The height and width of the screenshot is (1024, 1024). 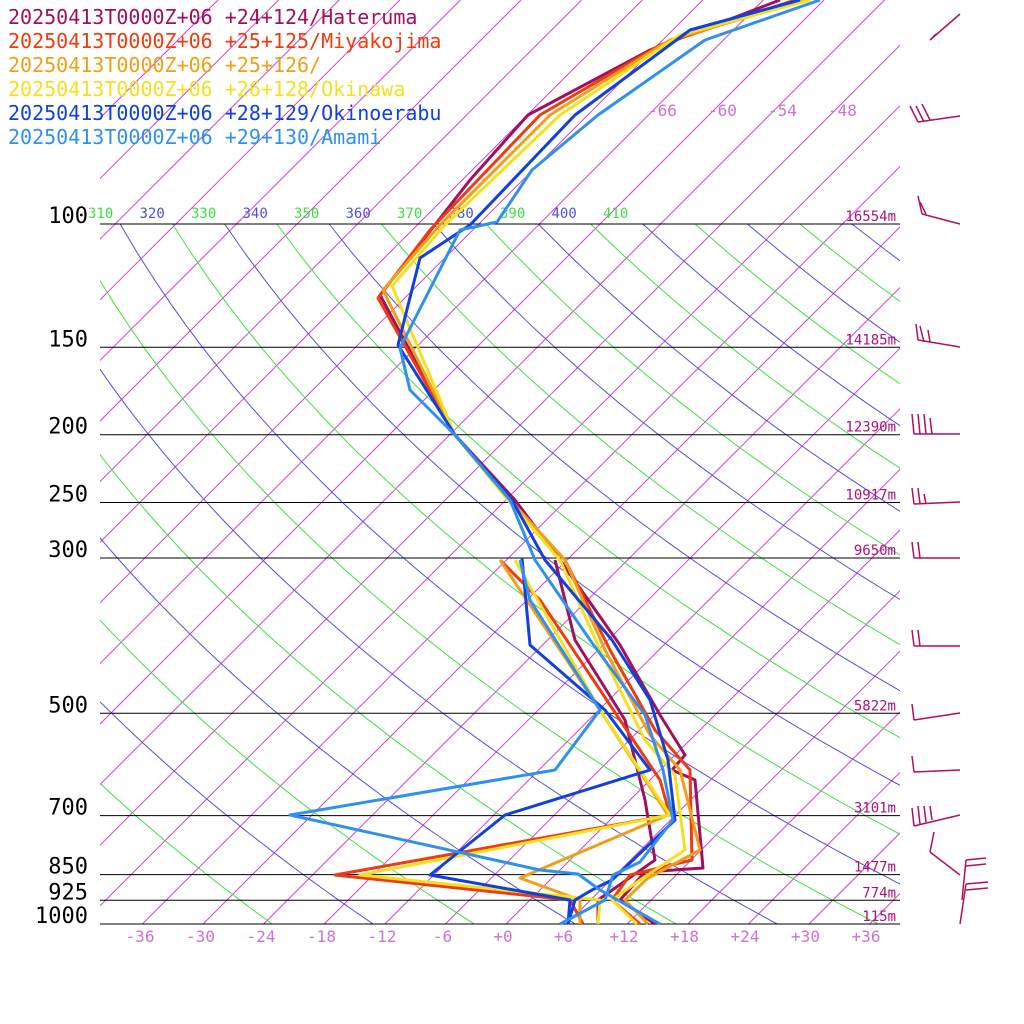 I want to click on temperature-axis: -36 -30 -24 -18 -12 -6 +0 +6 +12 +18 +24 +30 +36, so click(x=503, y=936).